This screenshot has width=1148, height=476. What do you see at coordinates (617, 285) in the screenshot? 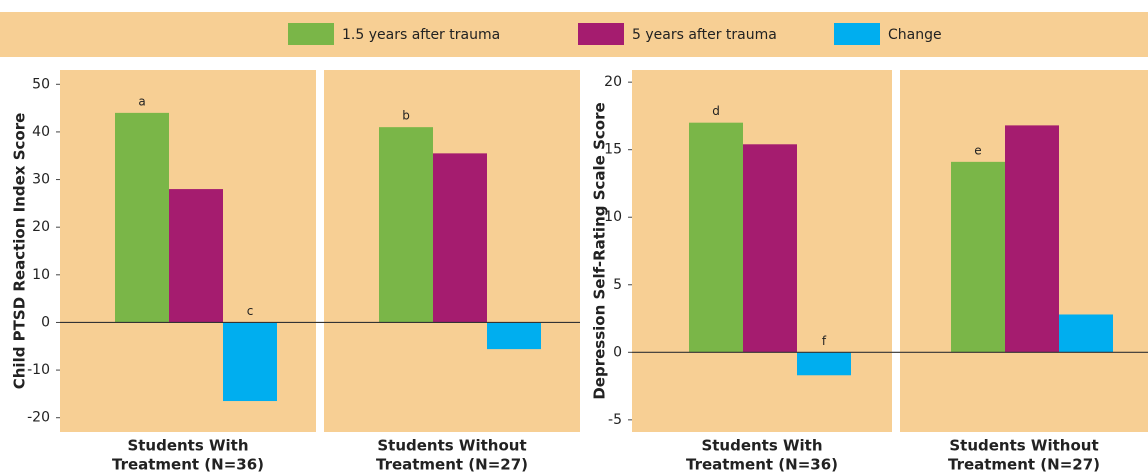
I see `y-tick-label: 5` at bounding box center [617, 285].